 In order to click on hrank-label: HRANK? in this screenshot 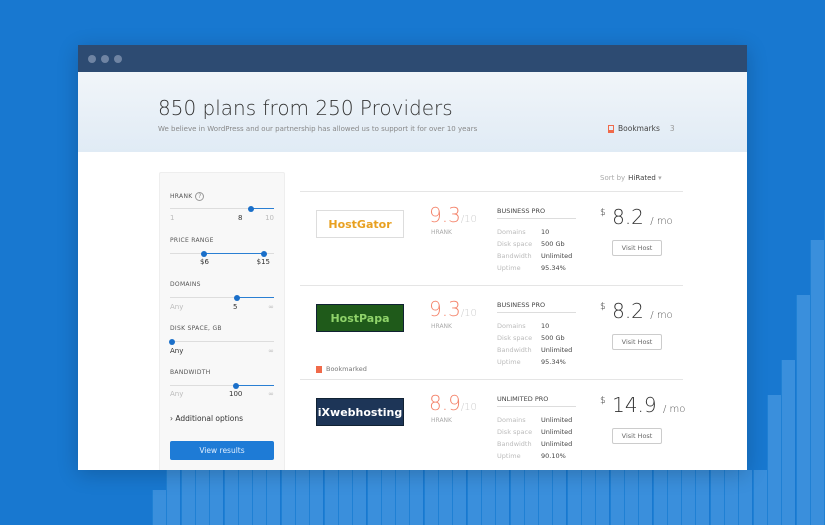, I will do `click(187, 196)`.